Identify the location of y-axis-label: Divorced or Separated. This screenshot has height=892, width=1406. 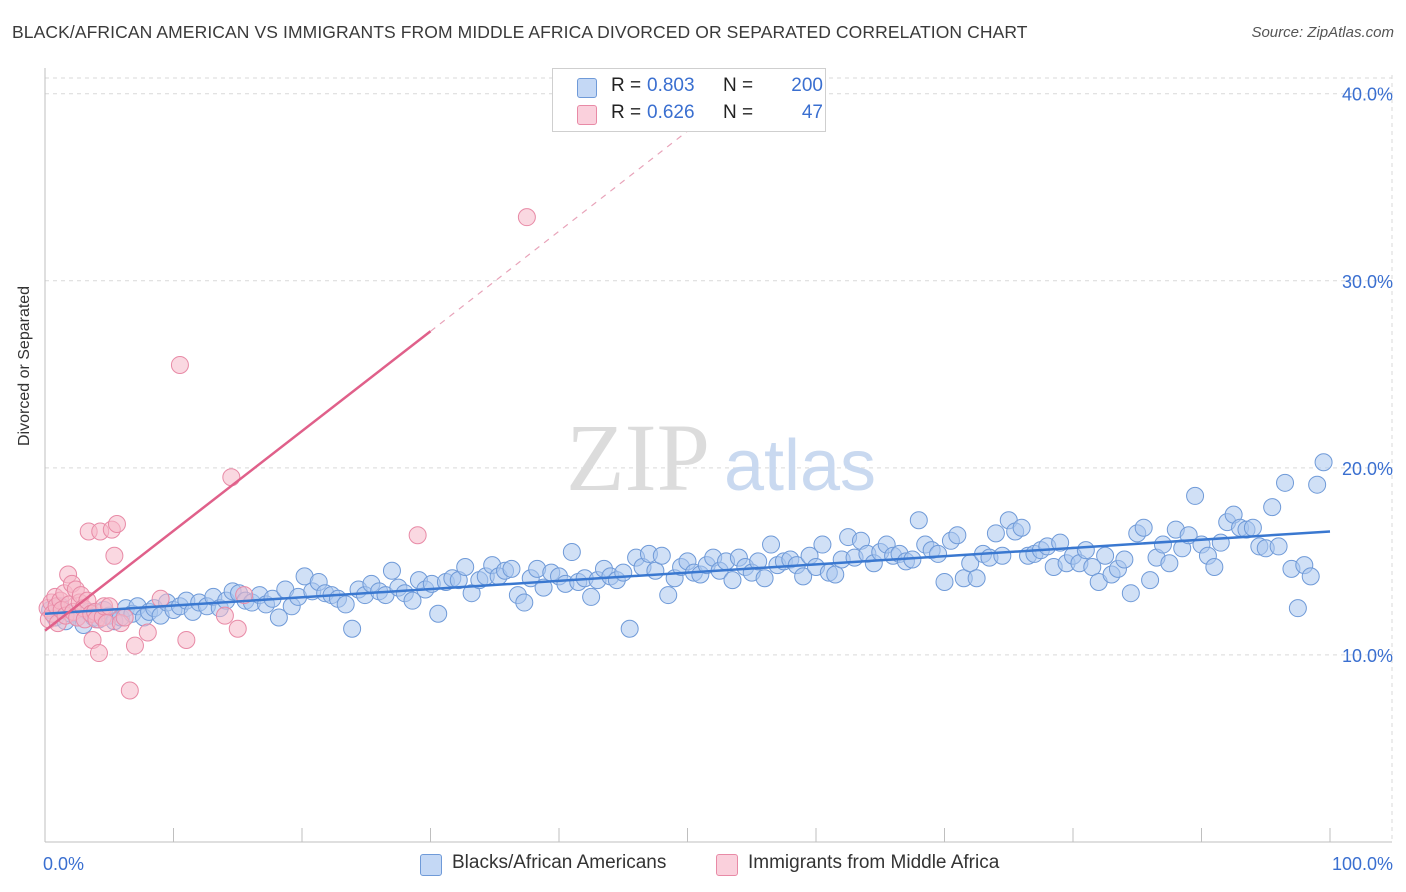
(24, 365).